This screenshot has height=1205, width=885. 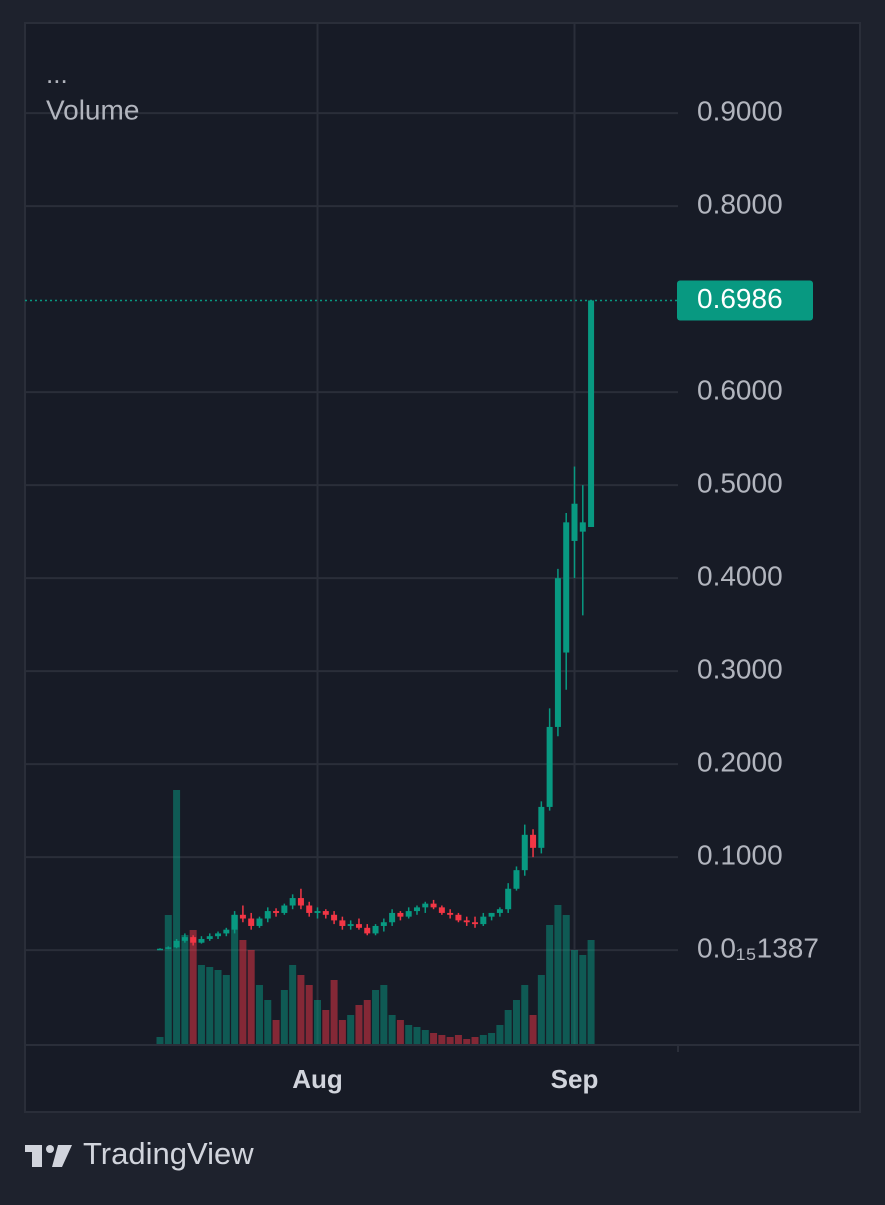 I want to click on brand-logo, so click(x=48, y=1156).